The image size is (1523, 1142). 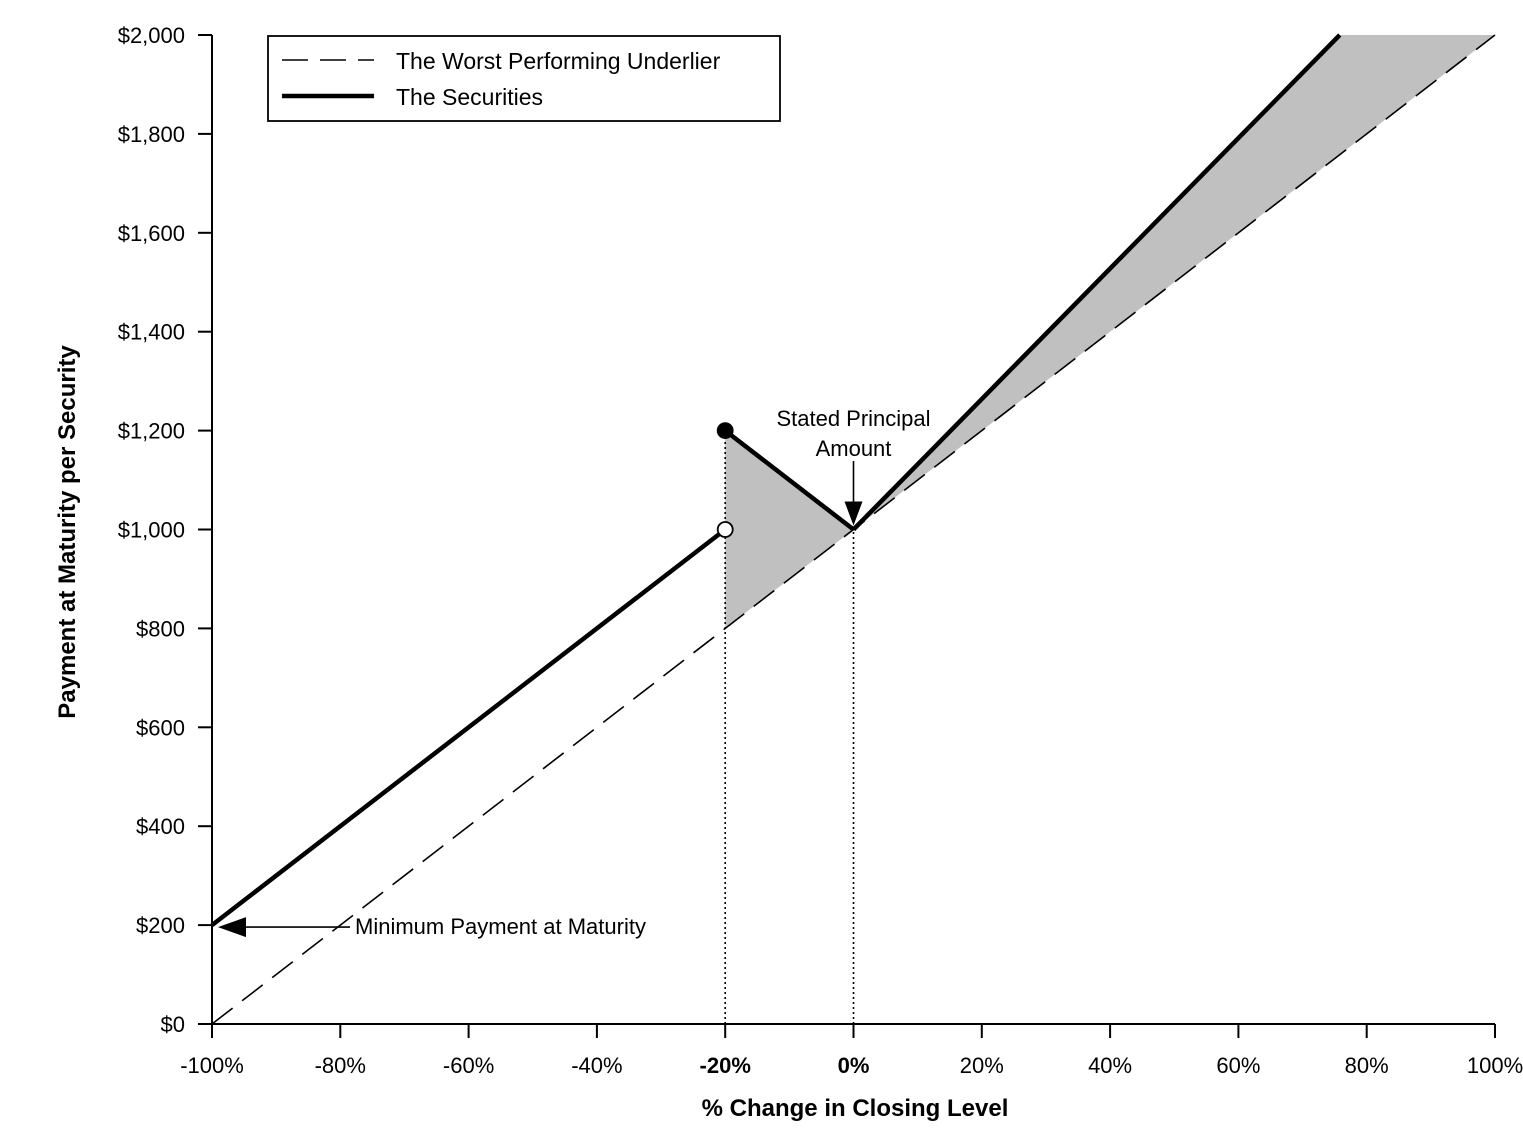 What do you see at coordinates (558, 61) in the screenshot?
I see `legend-label: The Worst Performing Underlier` at bounding box center [558, 61].